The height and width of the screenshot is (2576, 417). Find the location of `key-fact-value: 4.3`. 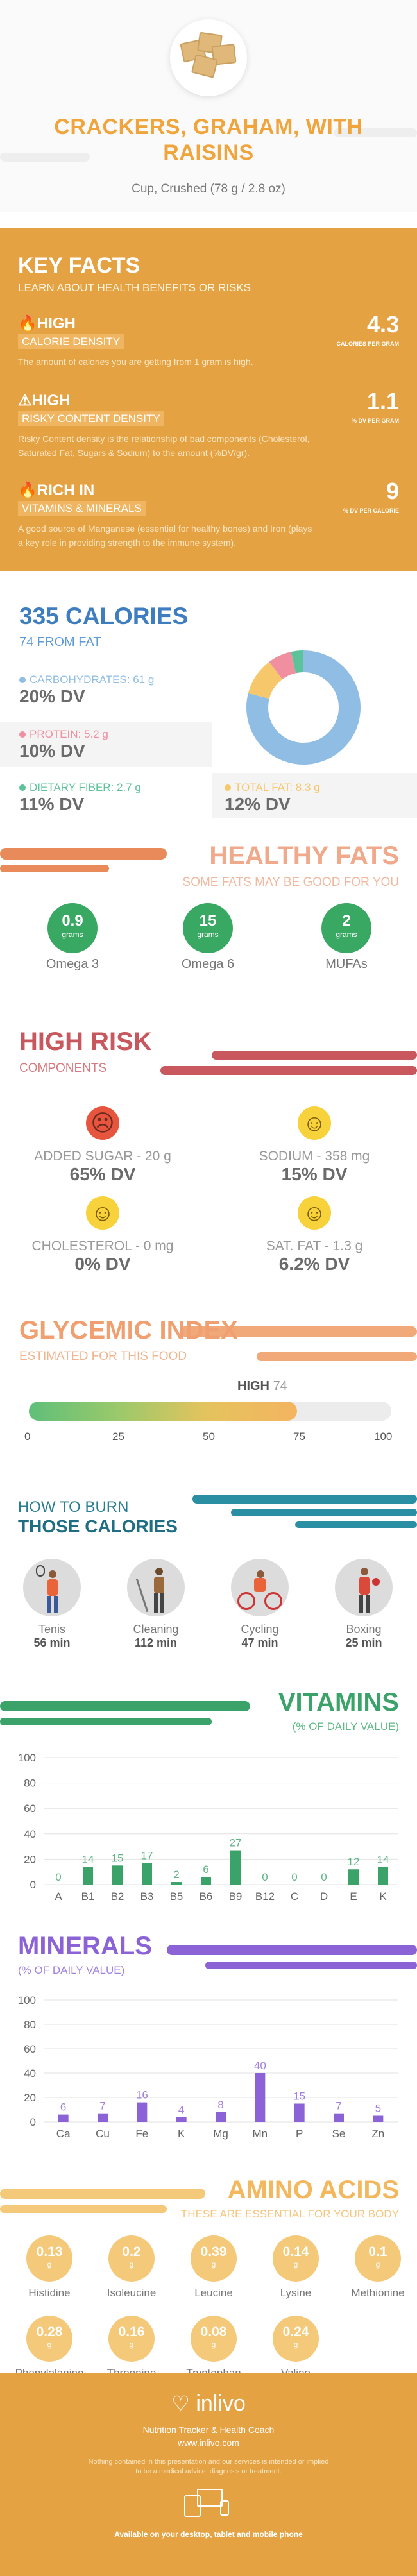

key-fact-value: 4.3 is located at coordinates (382, 324).